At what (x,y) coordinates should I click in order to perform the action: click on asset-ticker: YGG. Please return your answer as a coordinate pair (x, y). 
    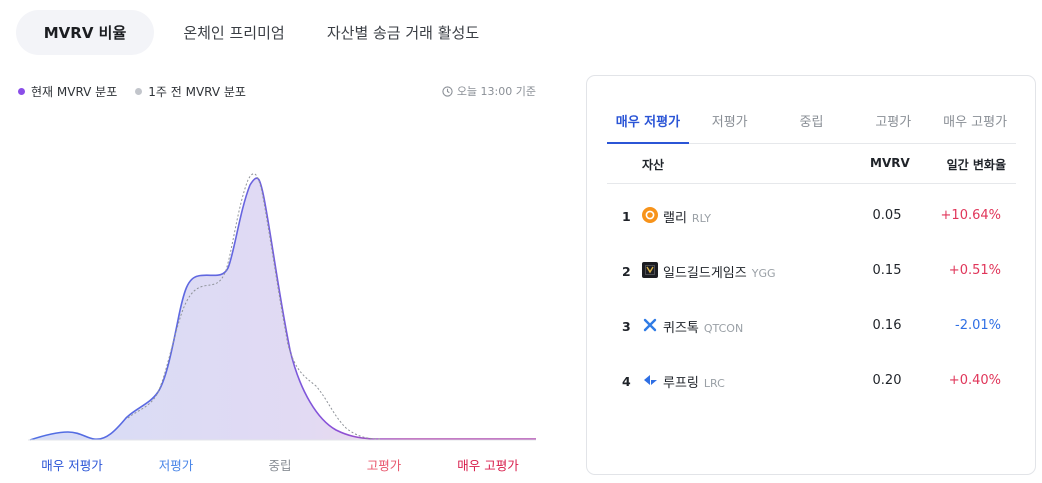
    Looking at the image, I should click on (763, 273).